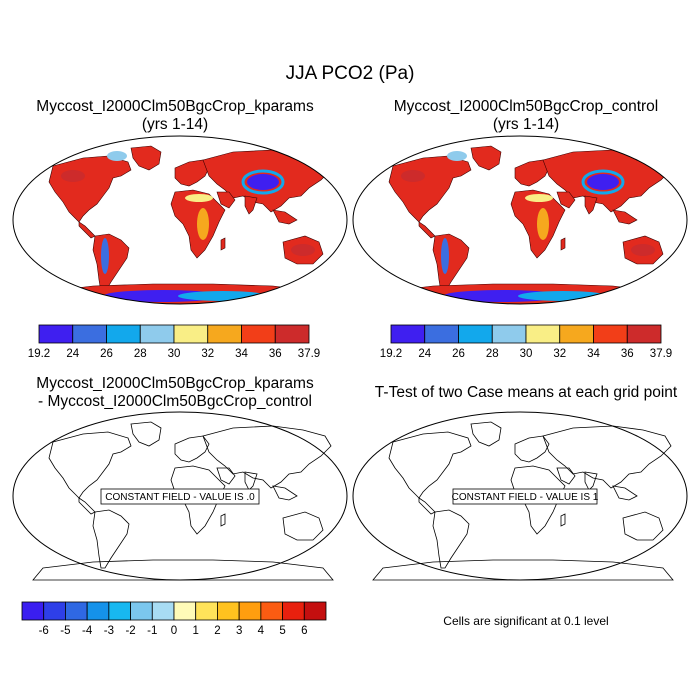 The height and width of the screenshot is (700, 700). I want to click on colorbar-2-tick-label: 32, so click(559, 354).